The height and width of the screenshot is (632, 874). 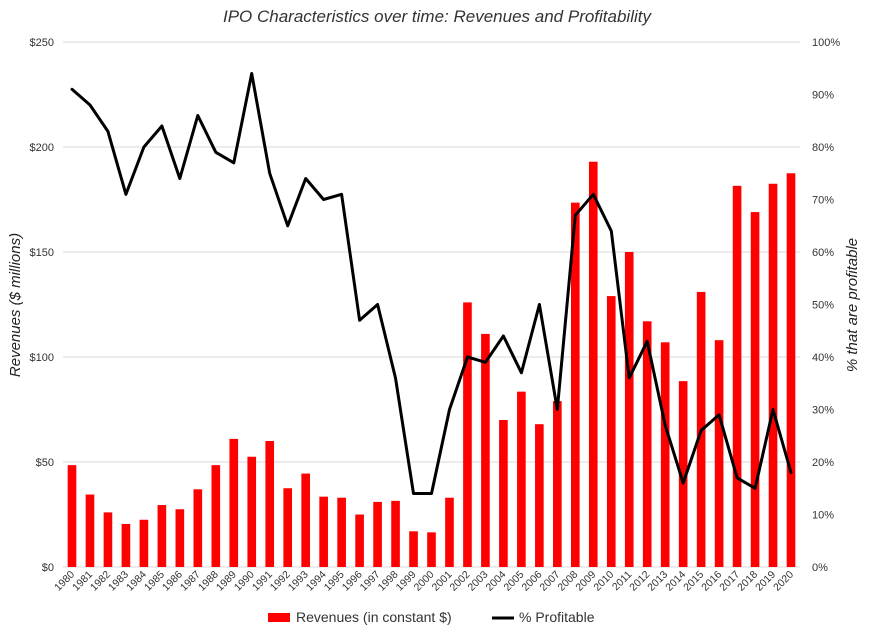 I want to click on right-tick-label: 60%, so click(x=823, y=253).